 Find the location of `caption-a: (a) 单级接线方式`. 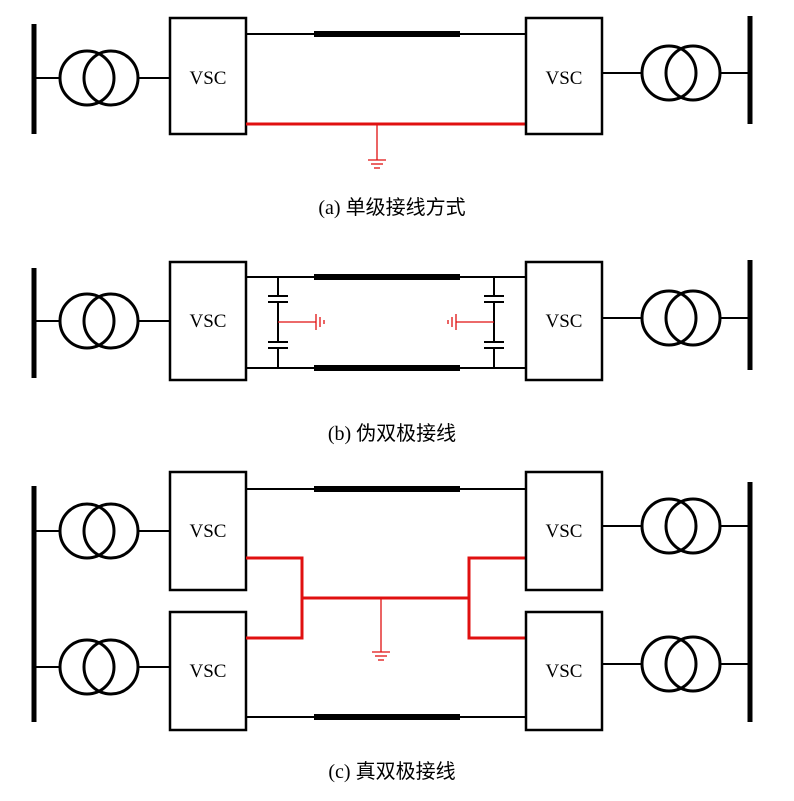

caption-a: (a) 单级接线方式 is located at coordinates (391, 207).